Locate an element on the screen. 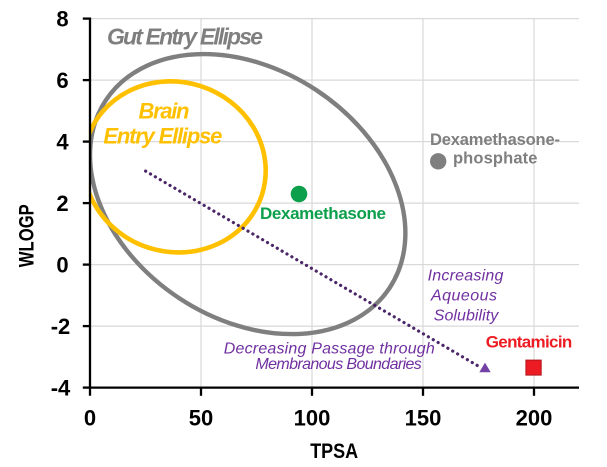 Image resolution: width=607 pixels, height=467 pixels. svg-text: phosphate is located at coordinates (495, 158).